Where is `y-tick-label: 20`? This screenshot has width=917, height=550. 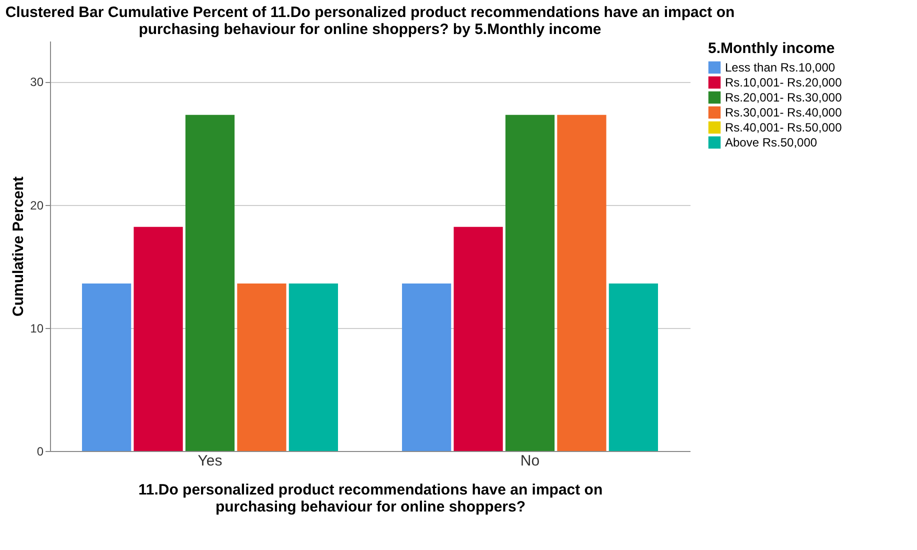 y-tick-label: 20 is located at coordinates (37, 205).